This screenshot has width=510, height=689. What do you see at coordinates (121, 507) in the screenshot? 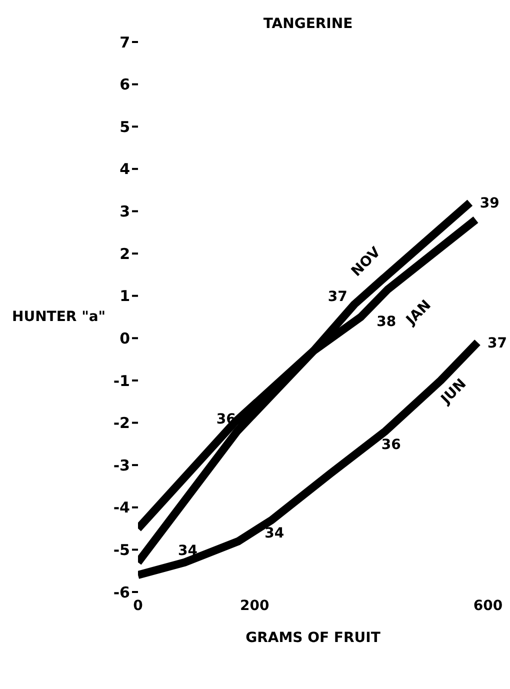
I see `y-tick-label: -4` at bounding box center [121, 507].